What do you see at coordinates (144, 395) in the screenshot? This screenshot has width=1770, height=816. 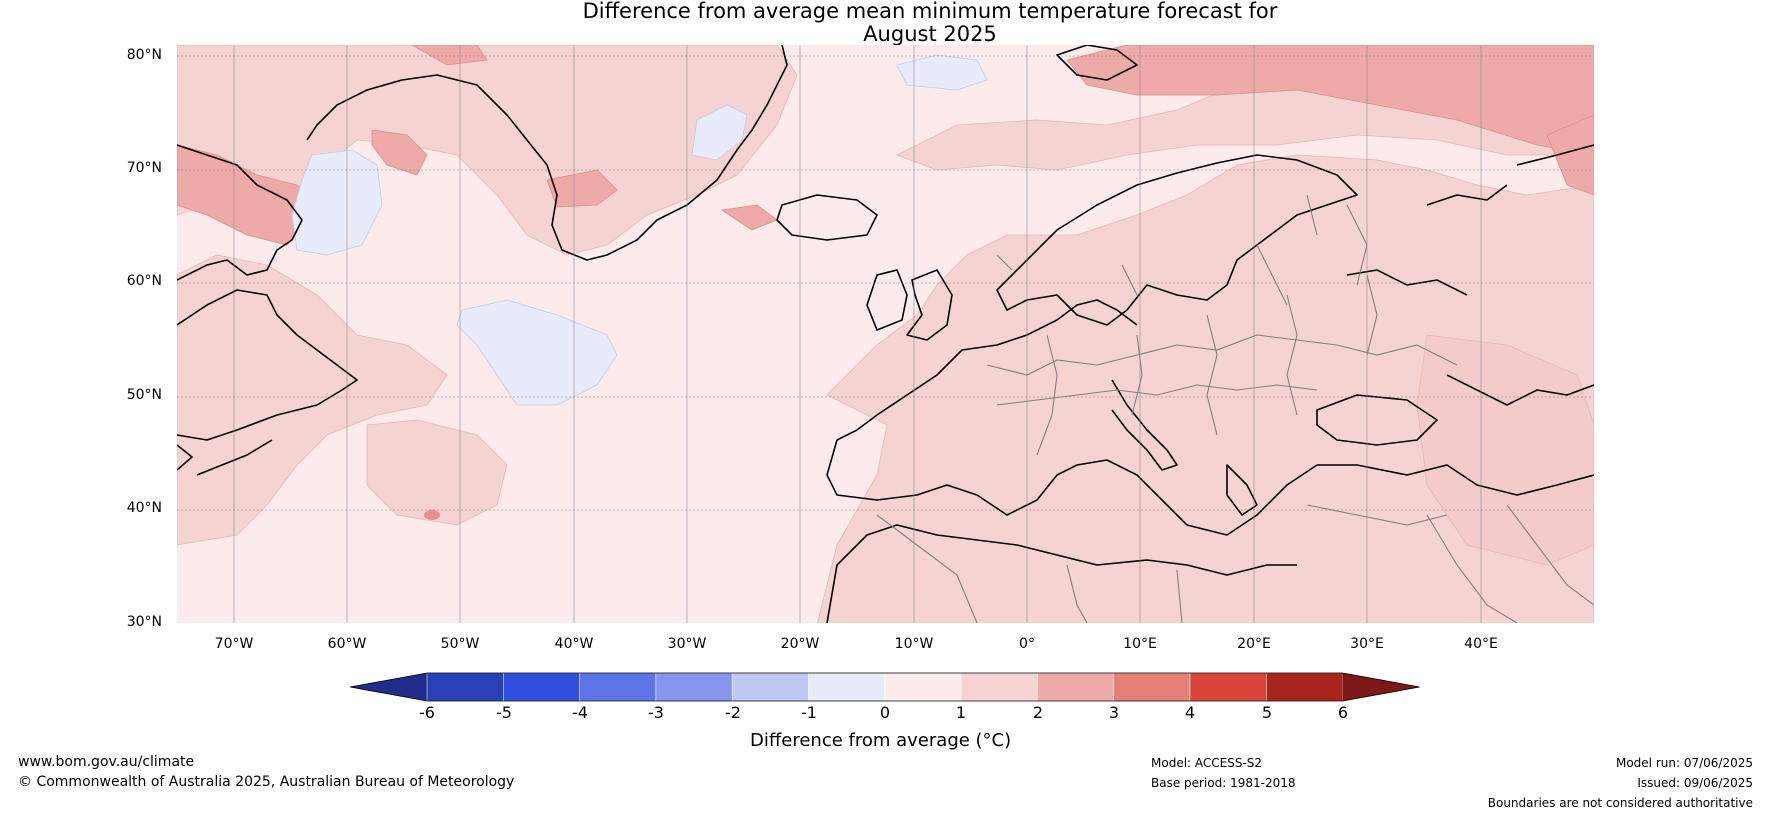 I see `lat-label-50n: 50°N` at bounding box center [144, 395].